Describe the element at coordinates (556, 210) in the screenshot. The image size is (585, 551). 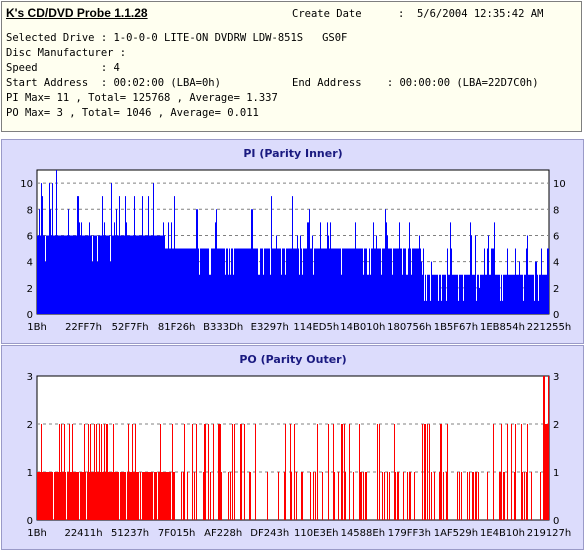
I see `y-tick-right: 8` at that location.